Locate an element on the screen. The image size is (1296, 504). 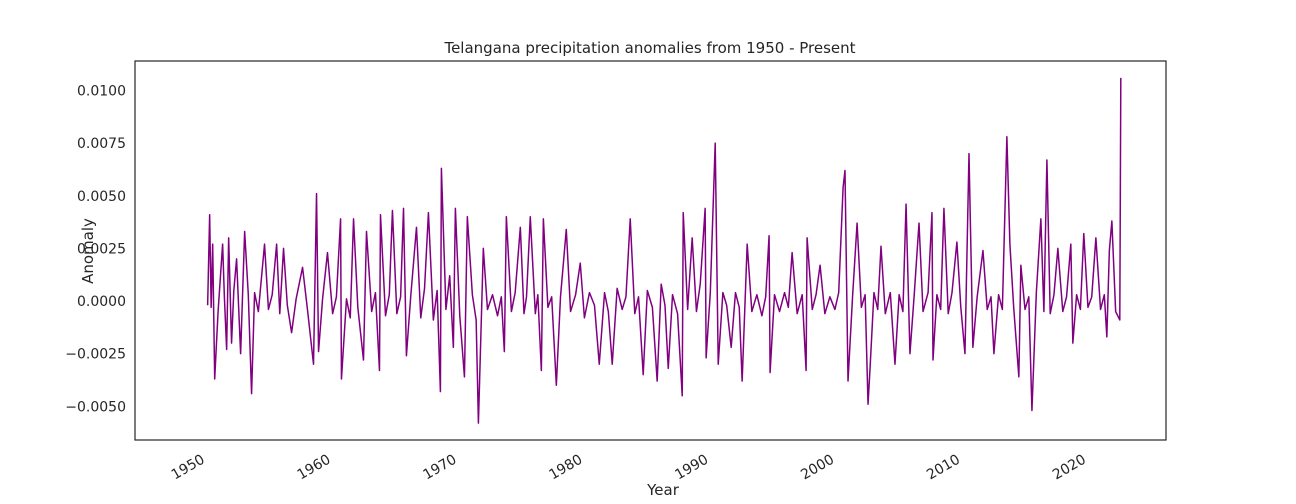
y-tick-label: −0.0025 is located at coordinates (95, 355).